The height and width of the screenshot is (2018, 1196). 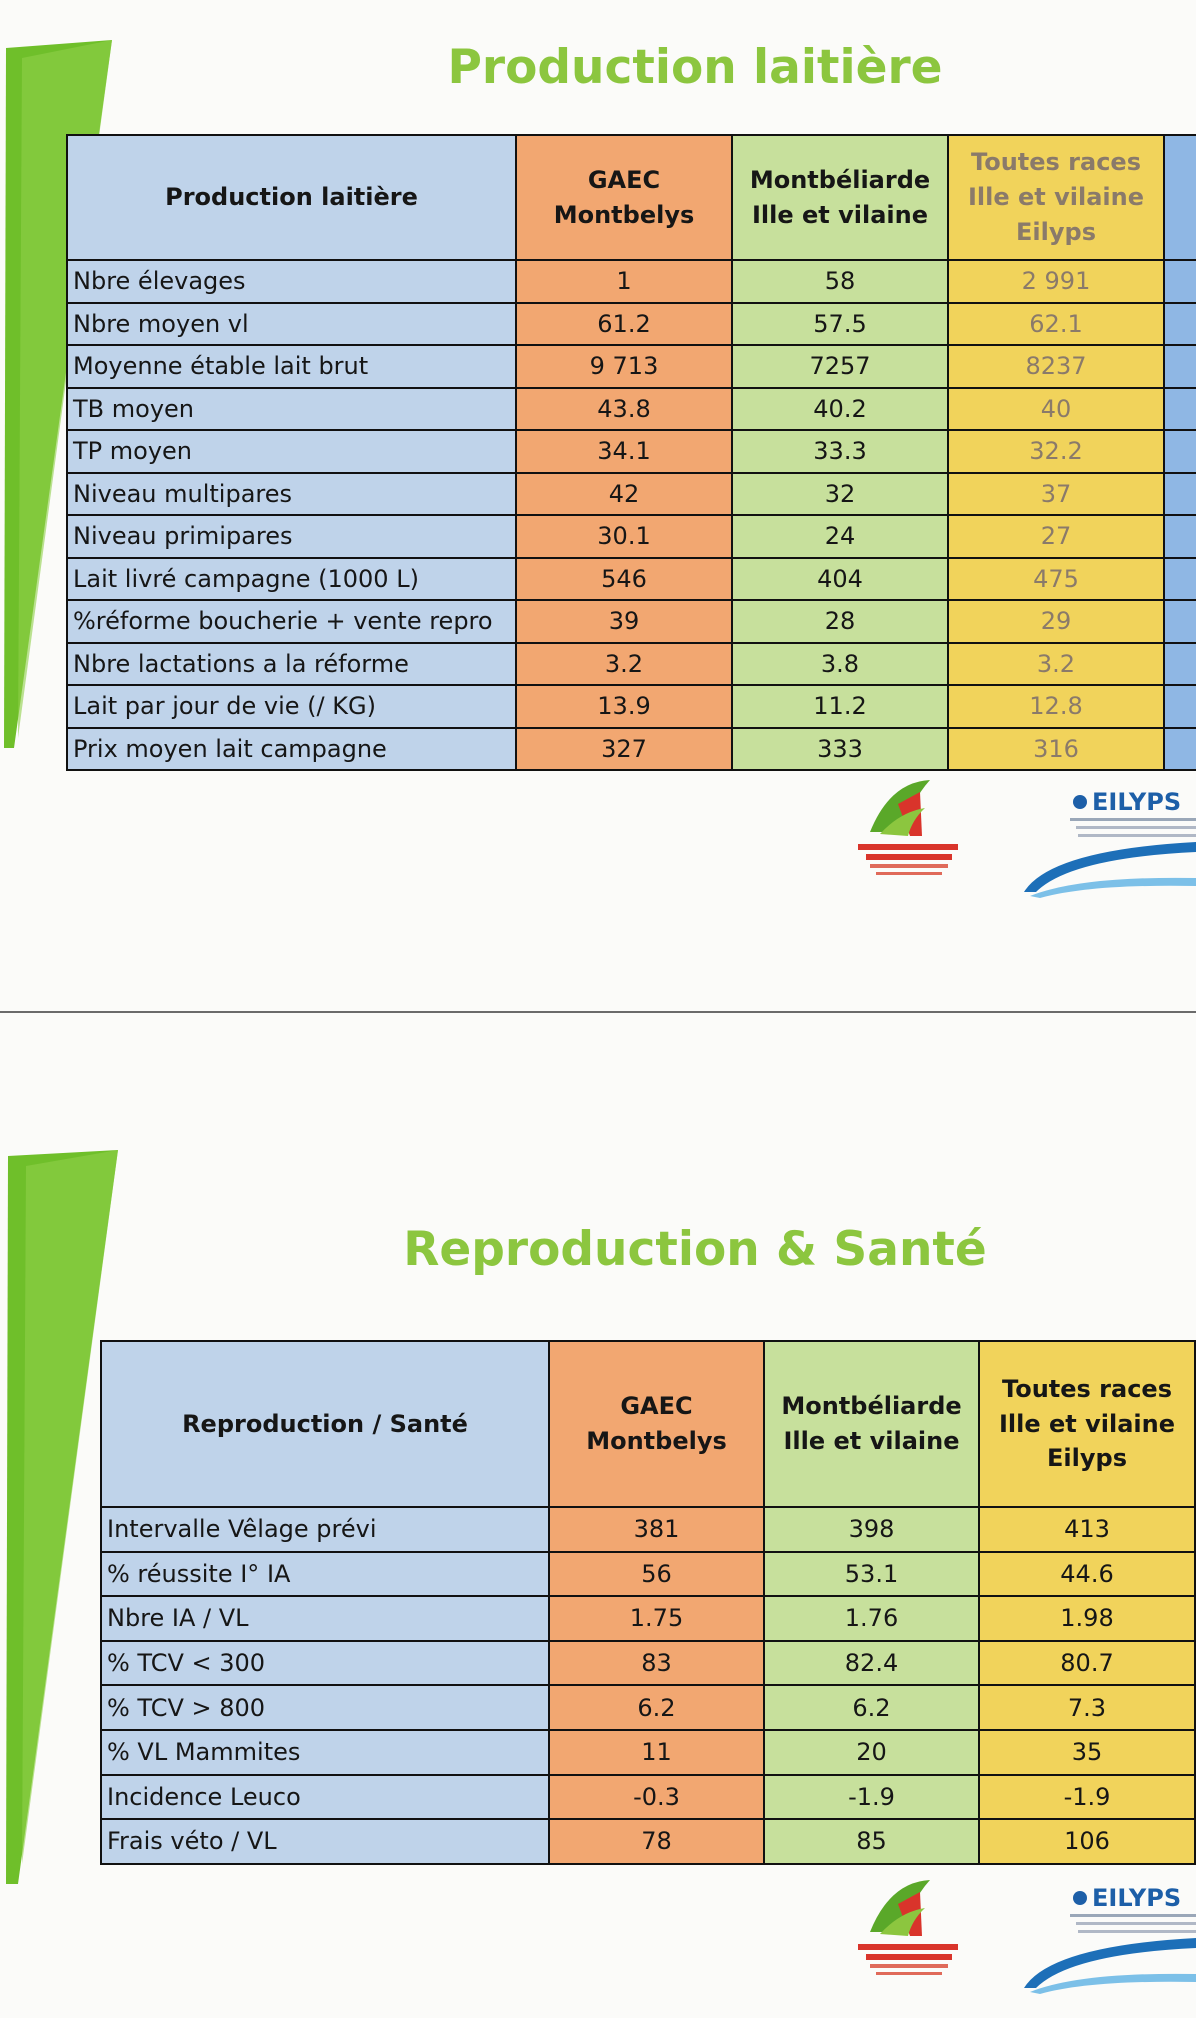 What do you see at coordinates (656, 1574) in the screenshot?
I see `cell-value: 56` at bounding box center [656, 1574].